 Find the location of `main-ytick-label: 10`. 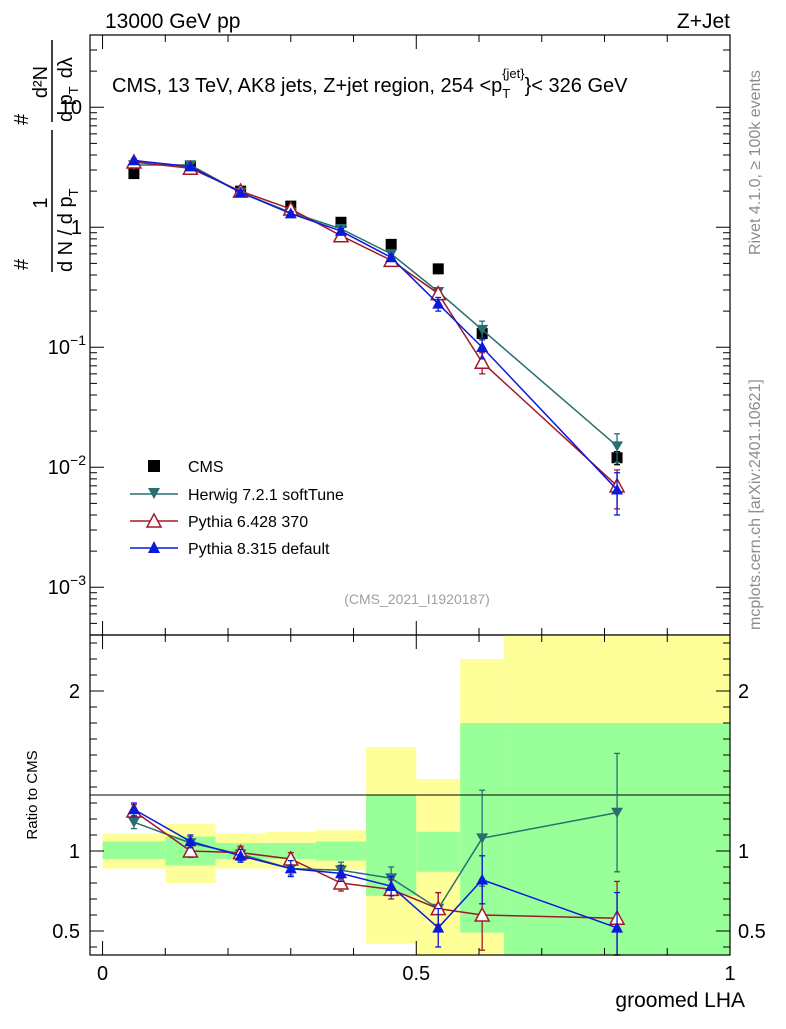

main-ytick-label: 10 is located at coordinates (71, 108).